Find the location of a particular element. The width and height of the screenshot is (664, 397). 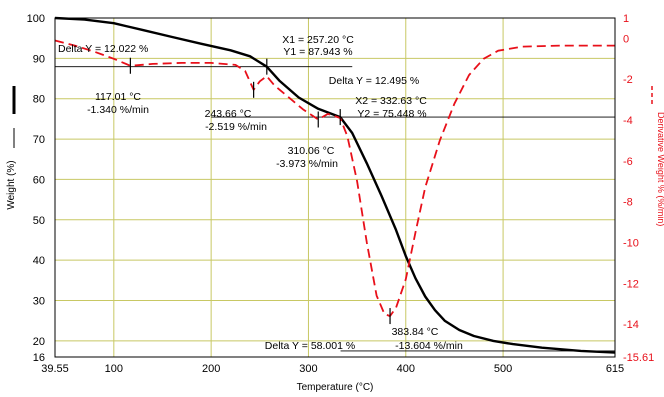

annotation-text: -1.340 %/min is located at coordinates (118, 110).